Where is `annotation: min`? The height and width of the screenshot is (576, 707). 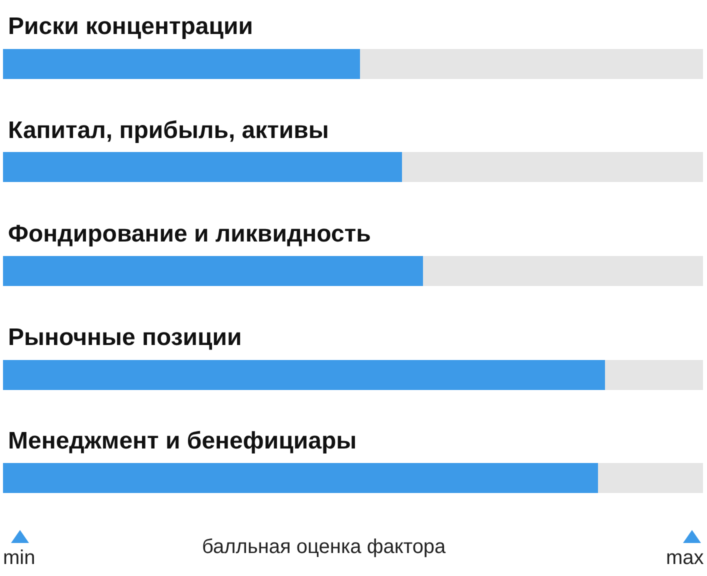
annotation: min is located at coordinates (19, 558).